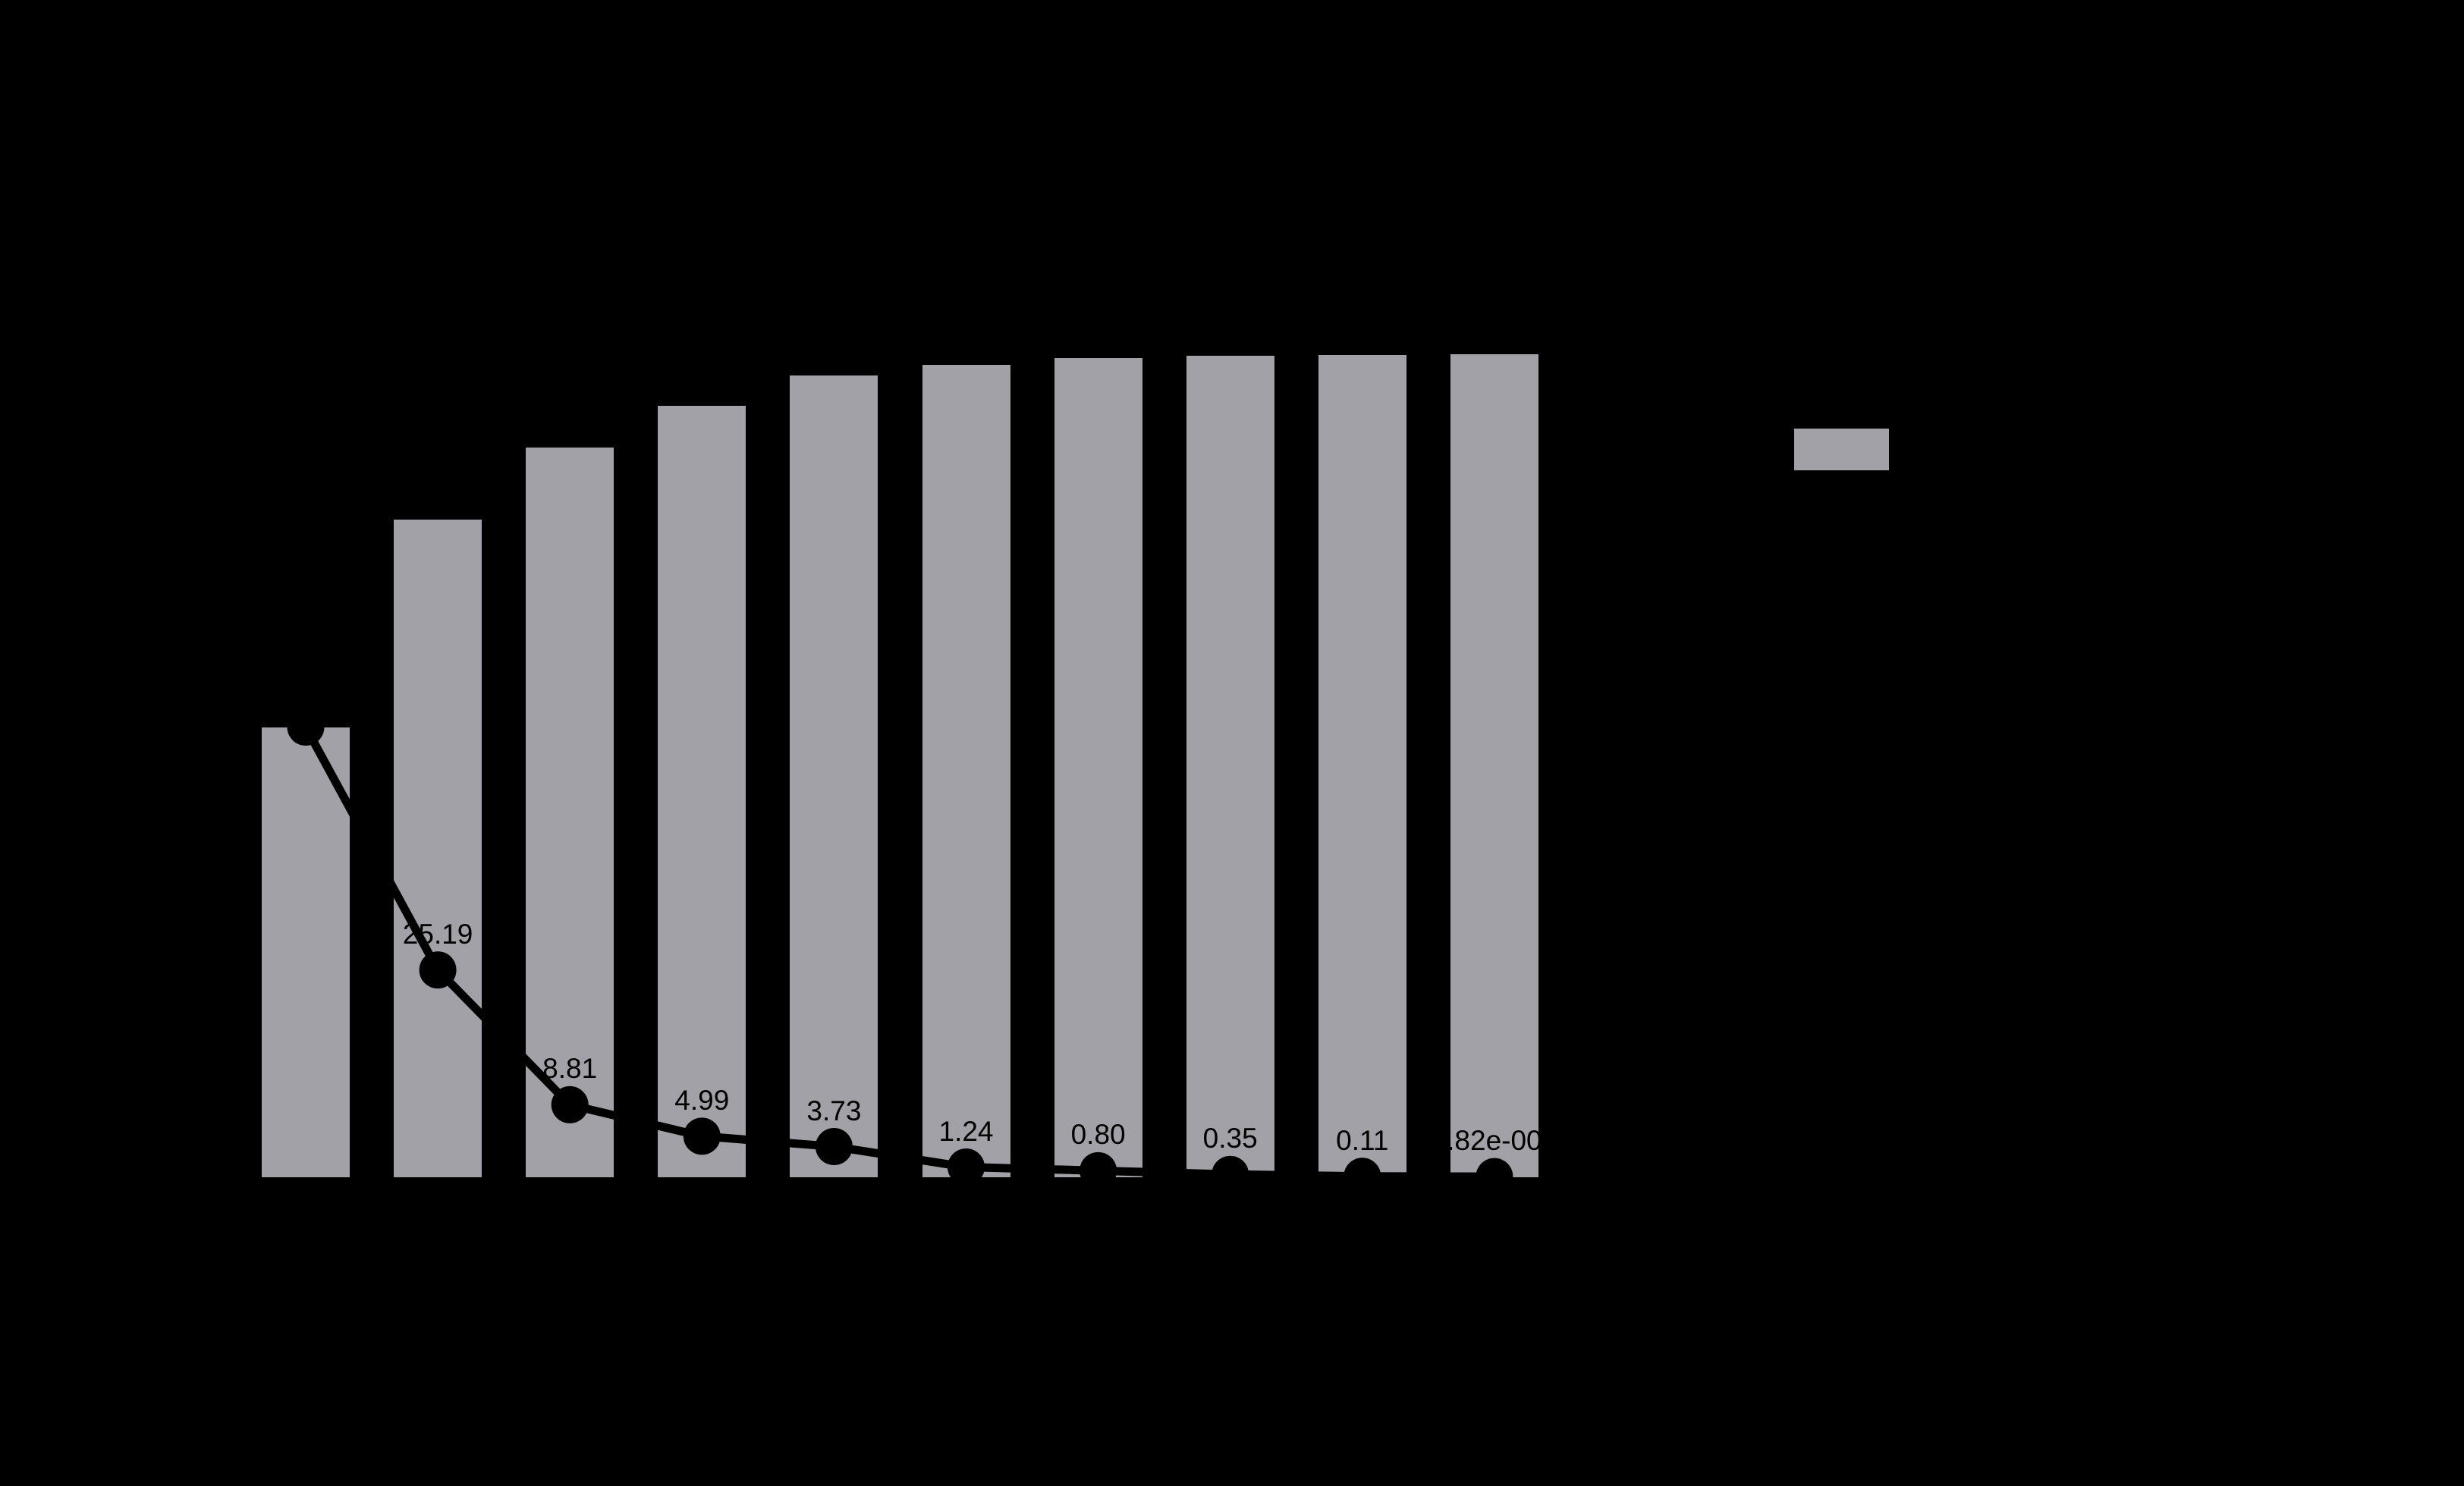  Describe the element at coordinates (1362, 1140) in the screenshot. I see `point-label-9: 0.11` at that location.